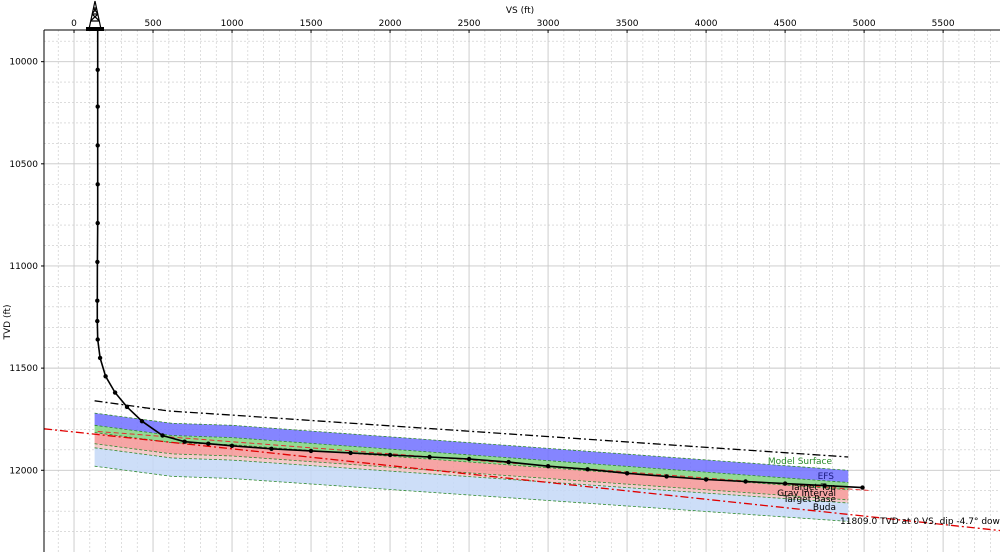 Image resolution: width=1000 pixels, height=552 pixels. What do you see at coordinates (8, 322) in the screenshot?
I see `y-axis-label: TVD (ft)` at bounding box center [8, 322].